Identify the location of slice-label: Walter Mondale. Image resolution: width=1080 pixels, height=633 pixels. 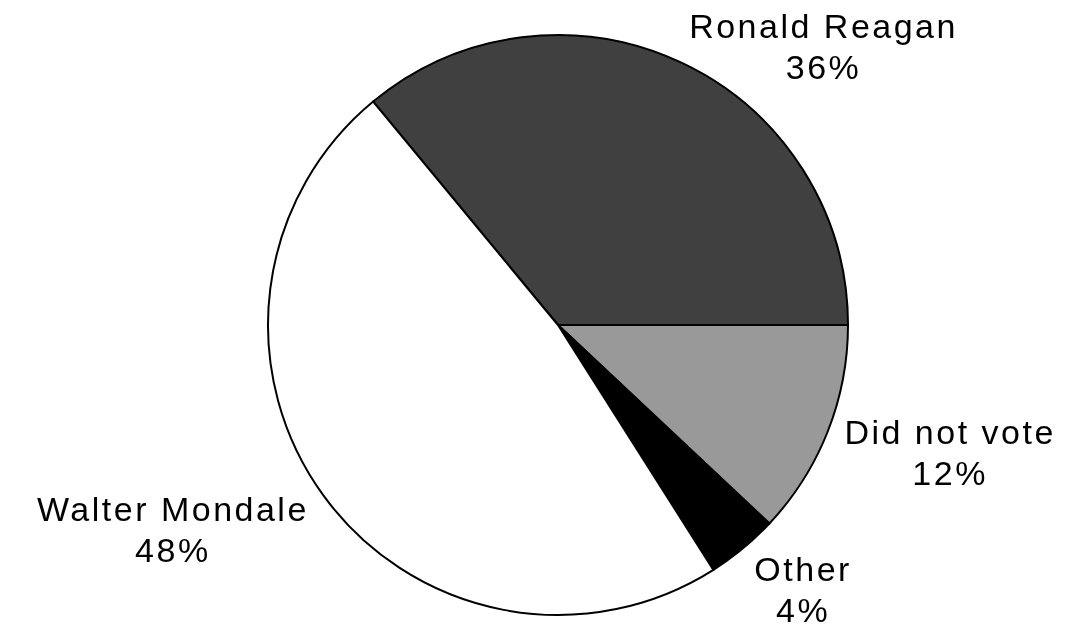
(172, 508).